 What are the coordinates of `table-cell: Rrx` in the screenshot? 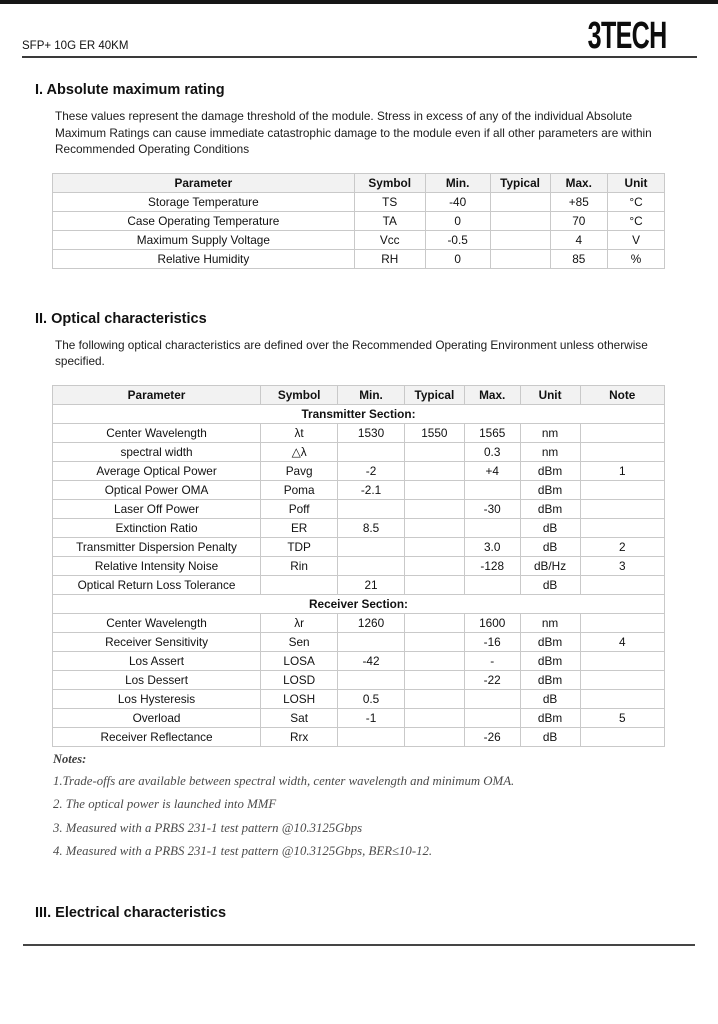 It's located at (299, 736).